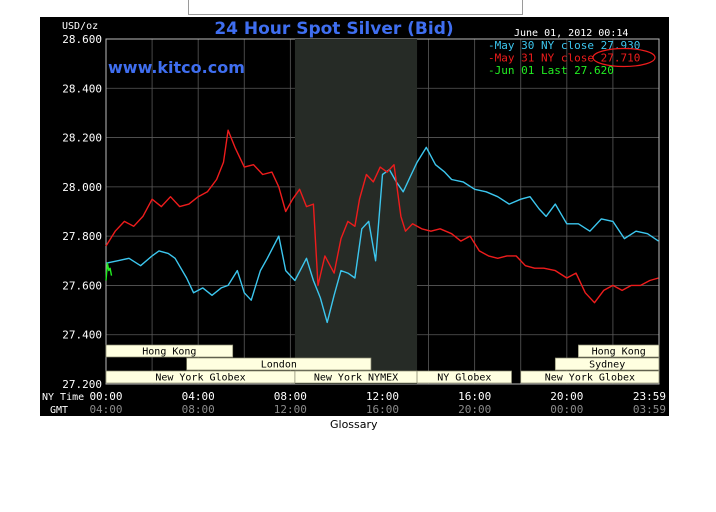 The height and width of the screenshot is (512, 716). What do you see at coordinates (82, 335) in the screenshot?
I see `y-tick-label: 27.400` at bounding box center [82, 335].